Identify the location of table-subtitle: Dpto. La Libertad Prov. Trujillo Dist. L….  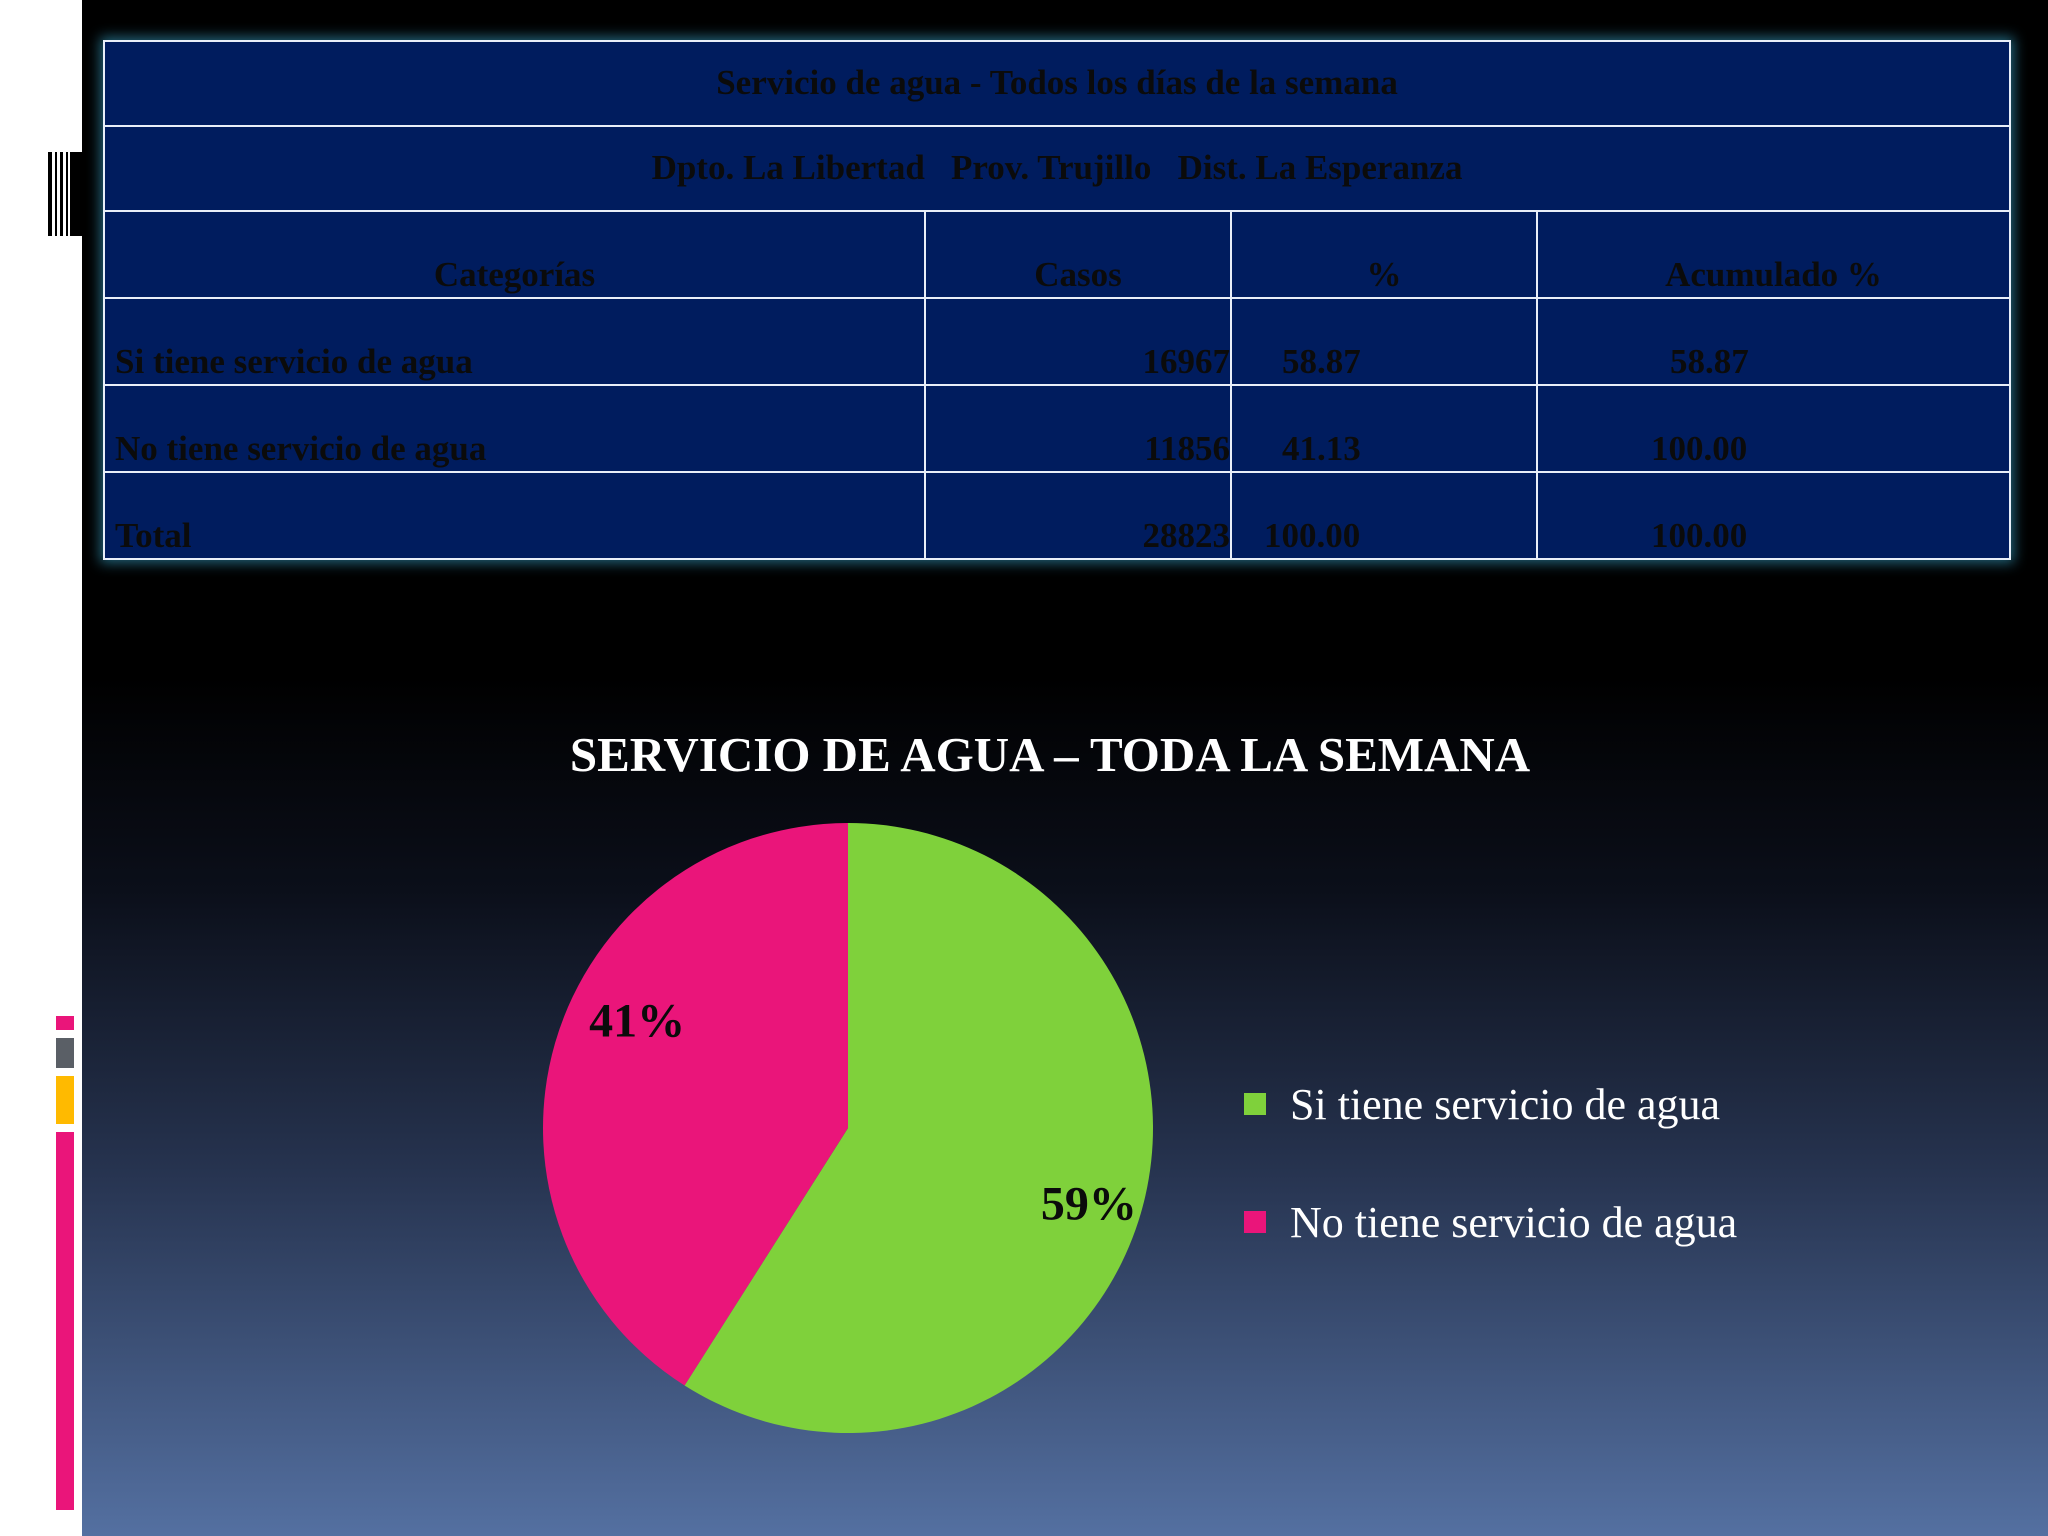
(1057, 168).